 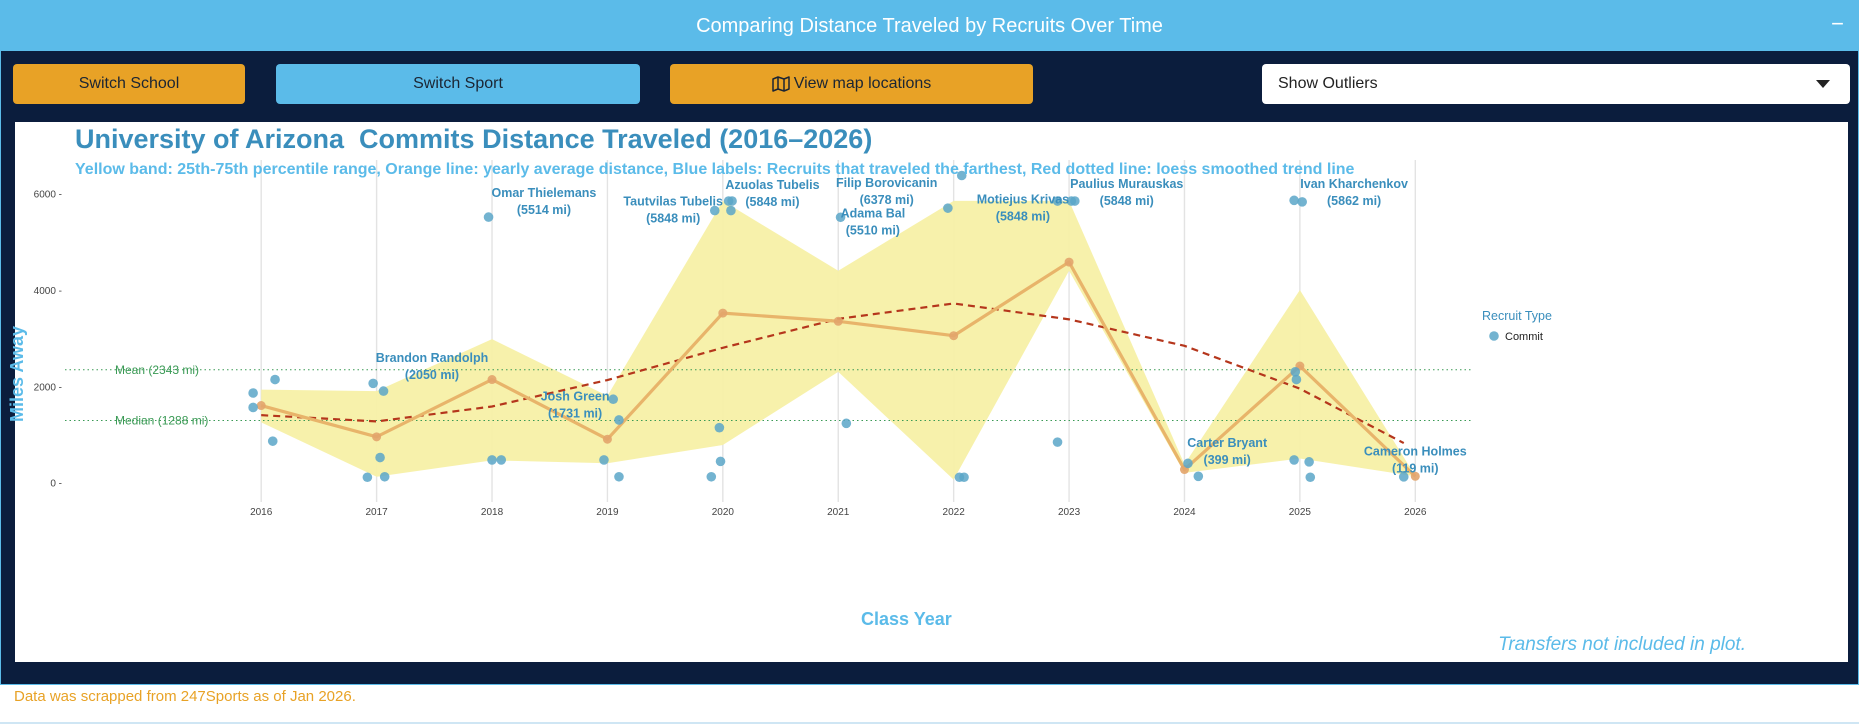 What do you see at coordinates (906, 619) in the screenshot?
I see `x-axis-title: Class Year` at bounding box center [906, 619].